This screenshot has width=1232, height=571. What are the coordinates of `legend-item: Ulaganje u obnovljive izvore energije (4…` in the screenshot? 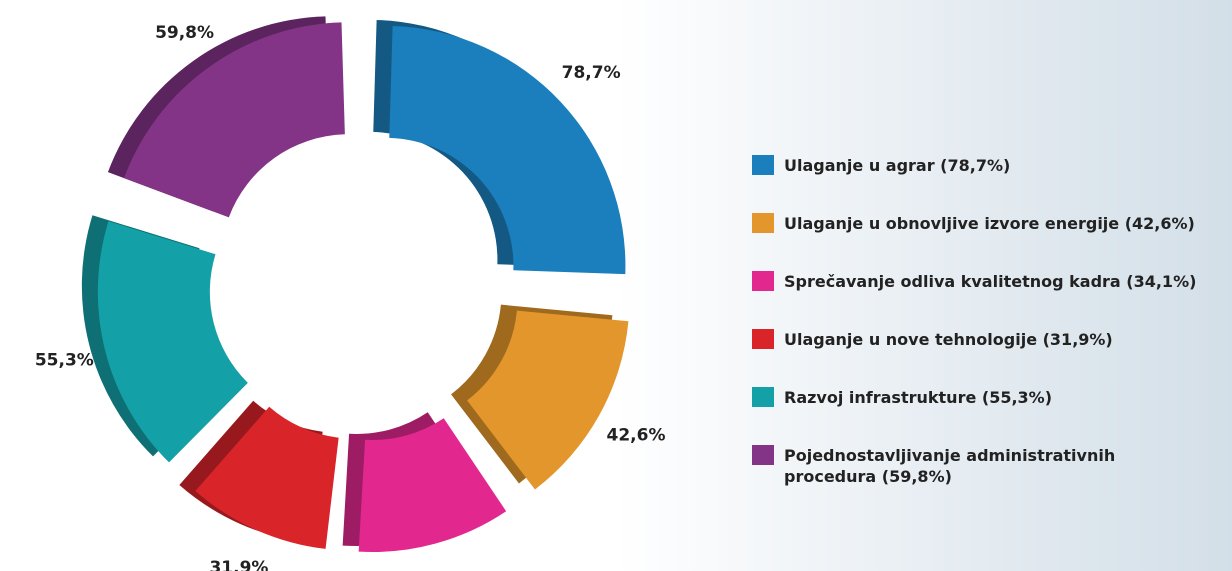 It's located at (977, 223).